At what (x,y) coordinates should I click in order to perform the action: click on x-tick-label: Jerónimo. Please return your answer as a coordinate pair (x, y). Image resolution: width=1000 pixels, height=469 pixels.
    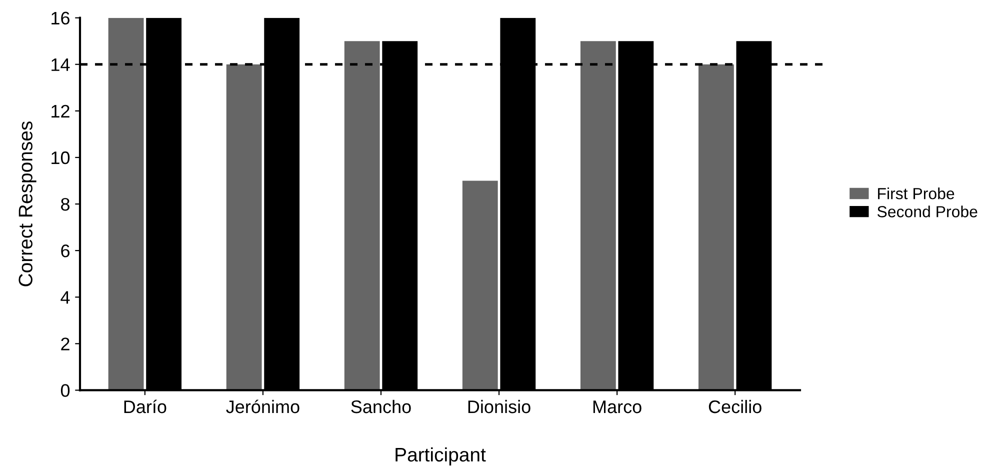
    Looking at the image, I should click on (263, 407).